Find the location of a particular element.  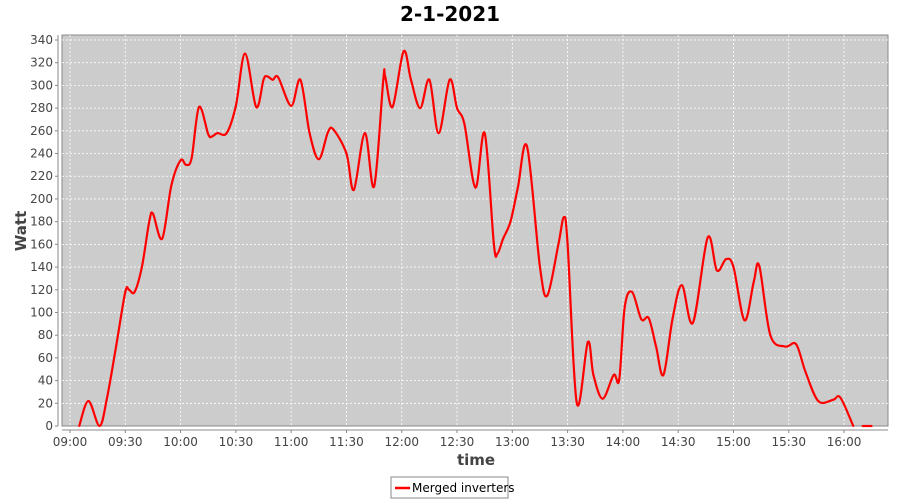

x-tick-label: 15:00 is located at coordinates (733, 442).